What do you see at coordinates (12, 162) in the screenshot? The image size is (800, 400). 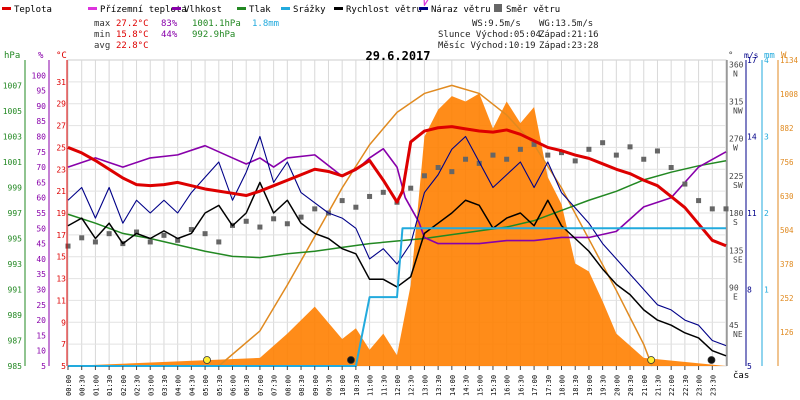 I see `pressure-tick-label: 1001` at bounding box center [12, 162].